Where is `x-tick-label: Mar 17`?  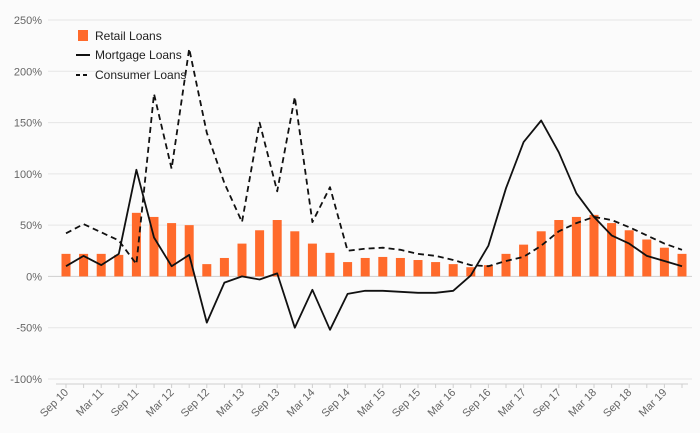 x-tick-label: Mar 17 is located at coordinates (512, 403).